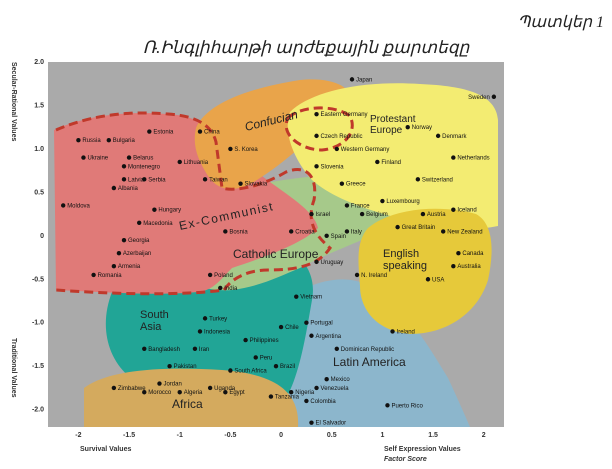 The height and width of the screenshot is (469, 612). I want to click on zone-label-protestant-europe: Protestant Europe, so click(394, 125).